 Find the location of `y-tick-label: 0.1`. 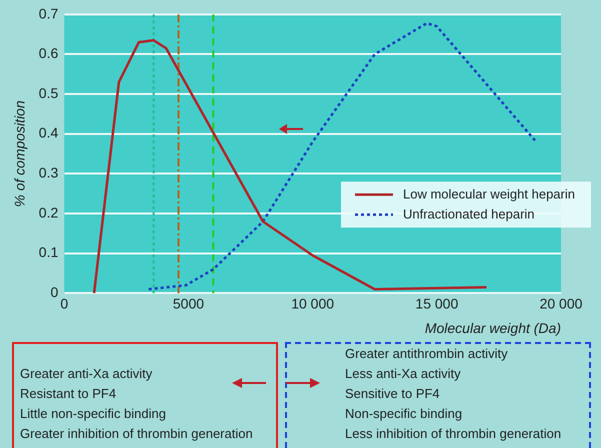

y-tick-label: 0.1 is located at coordinates (48, 252).